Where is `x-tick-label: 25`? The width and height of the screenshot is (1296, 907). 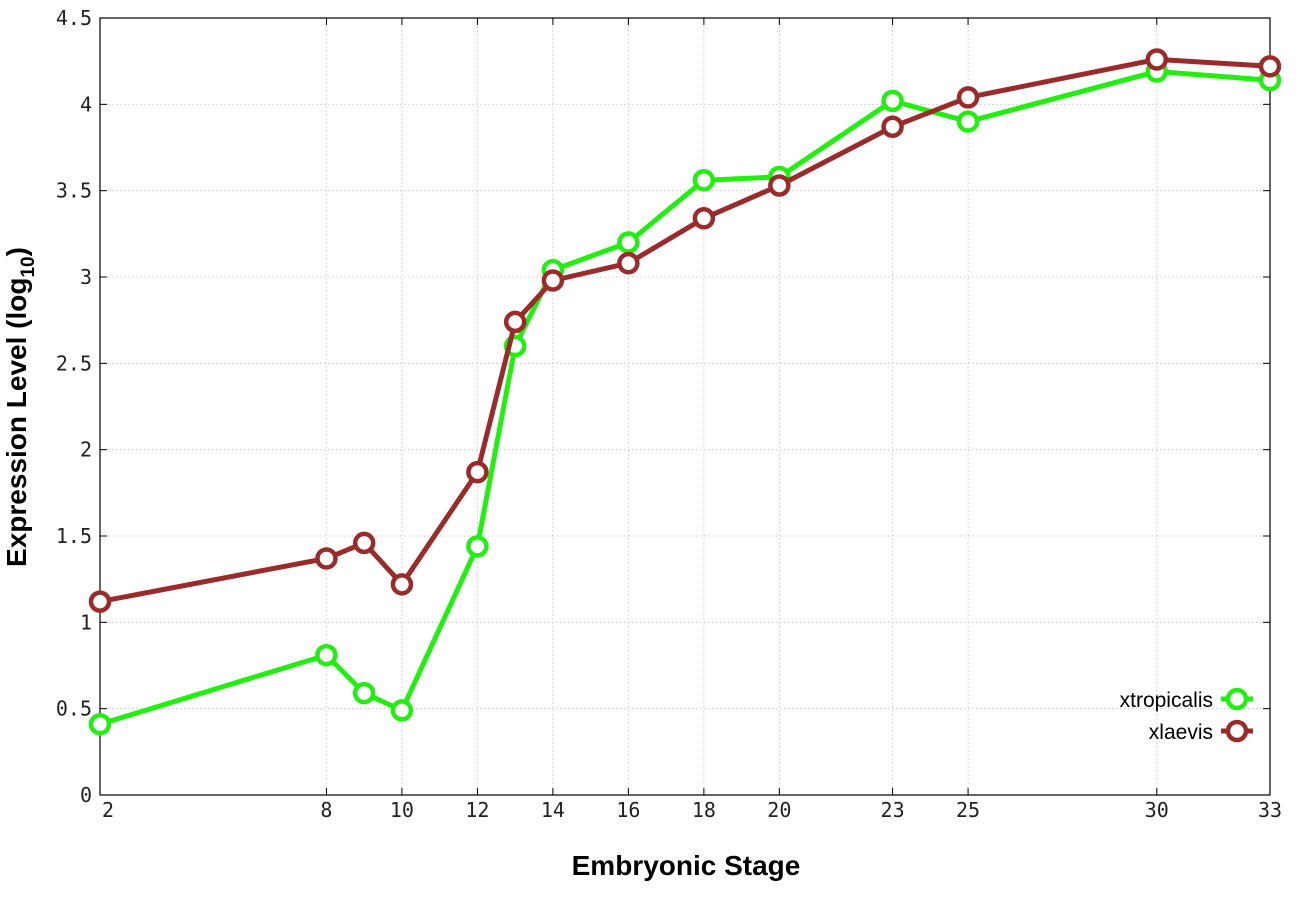 x-tick-label: 25 is located at coordinates (968, 810).